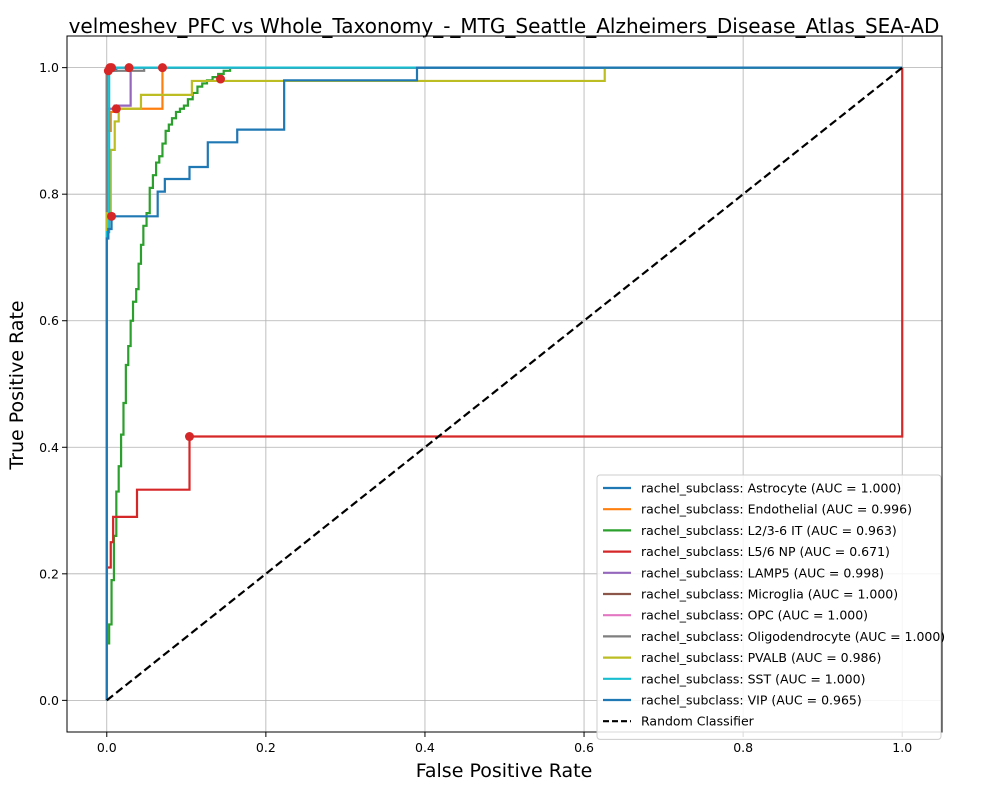 The width and height of the screenshot is (998, 790). I want to click on legend-label-pvalb: rachel_subclass: PVALB (AUC = 0.986), so click(761, 657).